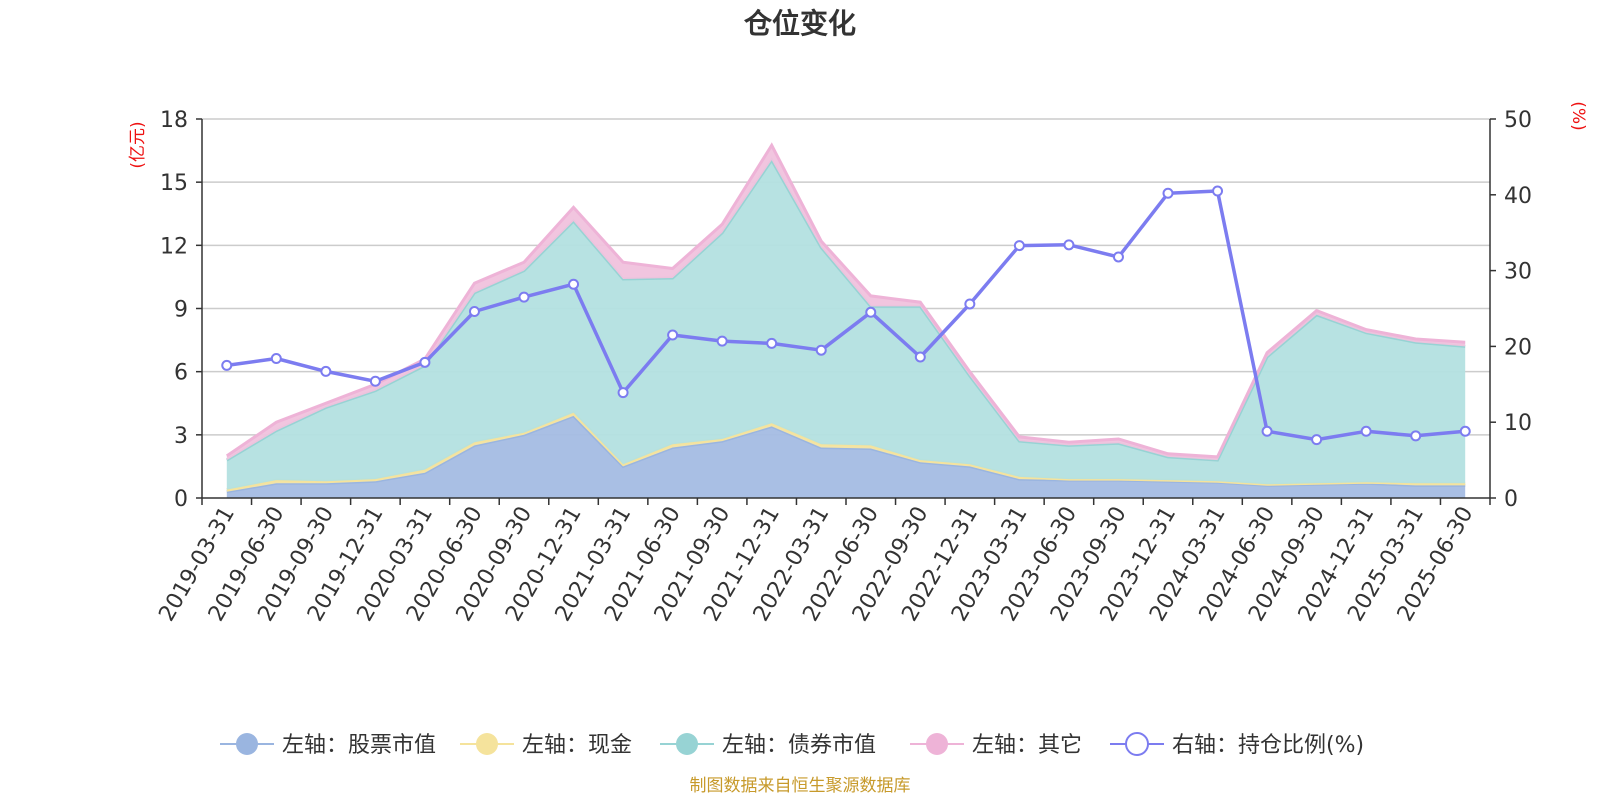 Image resolution: width=1600 pixels, height=800 pixels. I want to click on area-左轴：股票市值, so click(846, 456).